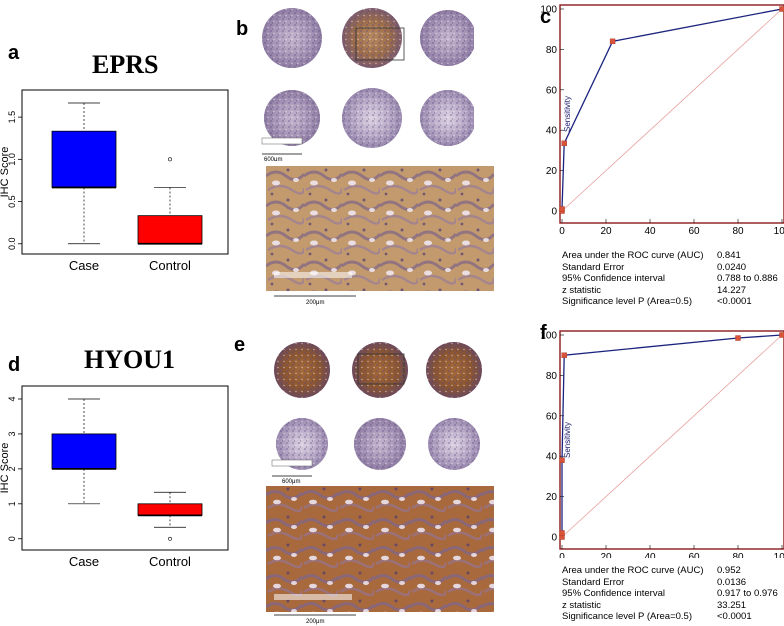 The image size is (784, 626). What do you see at coordinates (380, 549) in the screenshot?
I see `ihc-zoom-image-e` at bounding box center [380, 549].